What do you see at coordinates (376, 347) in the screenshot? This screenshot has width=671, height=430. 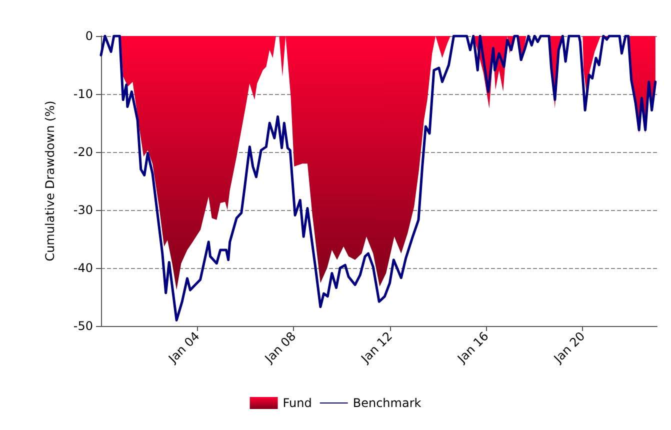 I see `x-tick-label: Jan 12` at bounding box center [376, 347].